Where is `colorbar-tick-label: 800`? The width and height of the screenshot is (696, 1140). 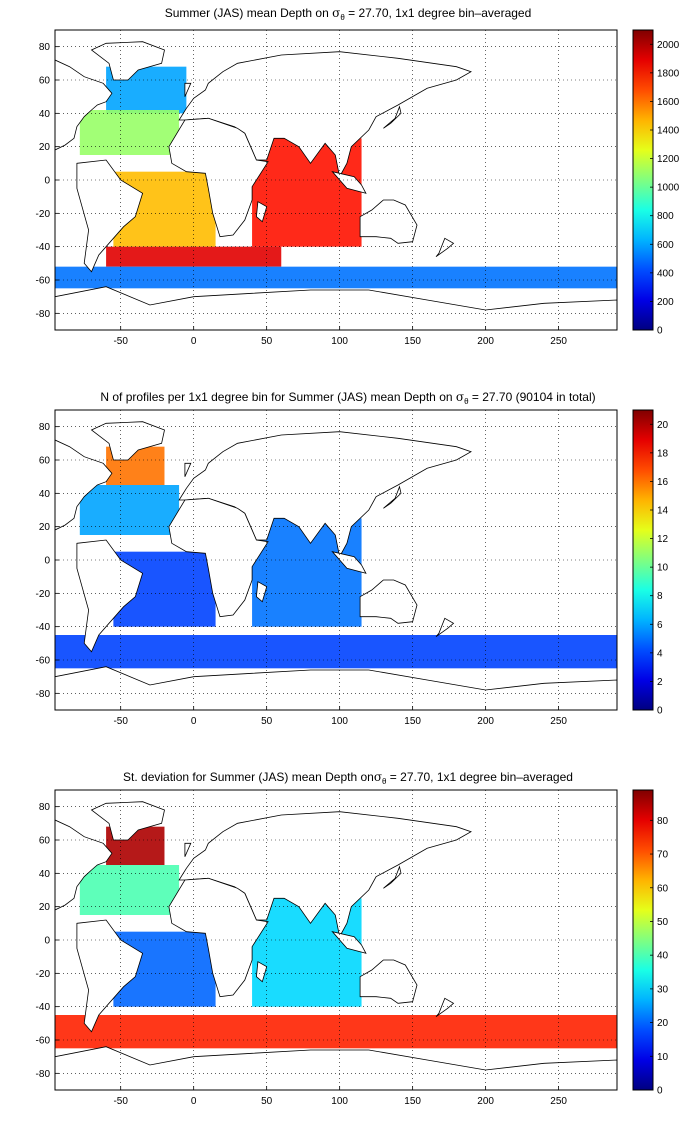
colorbar-tick-label: 800 is located at coordinates (665, 216).